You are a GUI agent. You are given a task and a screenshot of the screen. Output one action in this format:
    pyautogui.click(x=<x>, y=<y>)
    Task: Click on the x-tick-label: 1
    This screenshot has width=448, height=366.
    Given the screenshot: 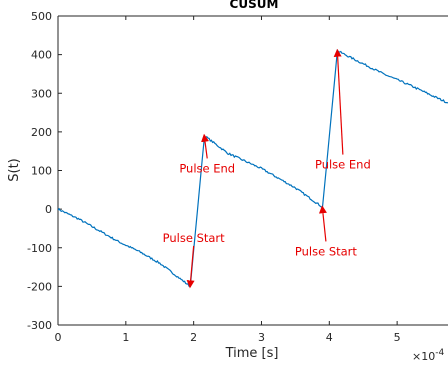 What is the action you would take?
    pyautogui.click(x=125, y=337)
    